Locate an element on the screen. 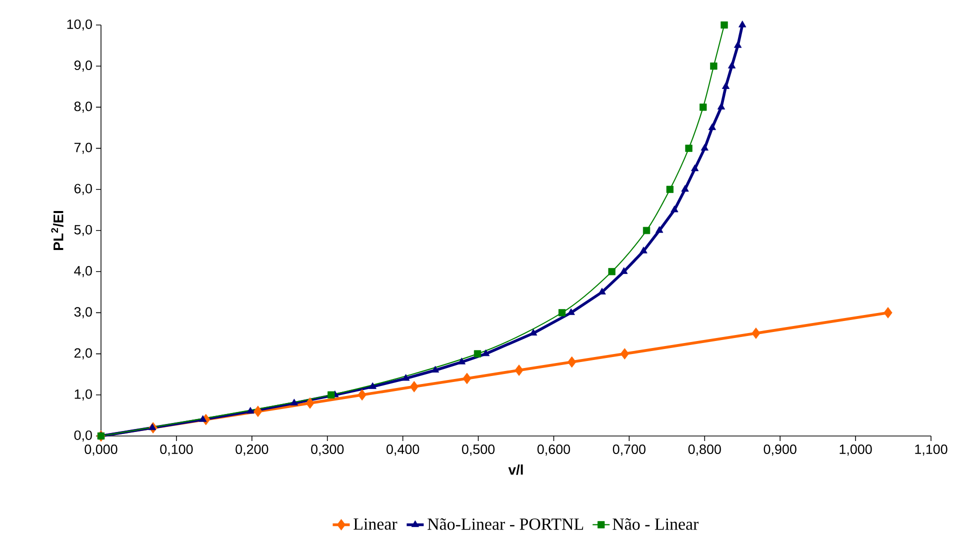 This screenshot has height=558, width=960. x-tick-label: 0,200 is located at coordinates (252, 450).